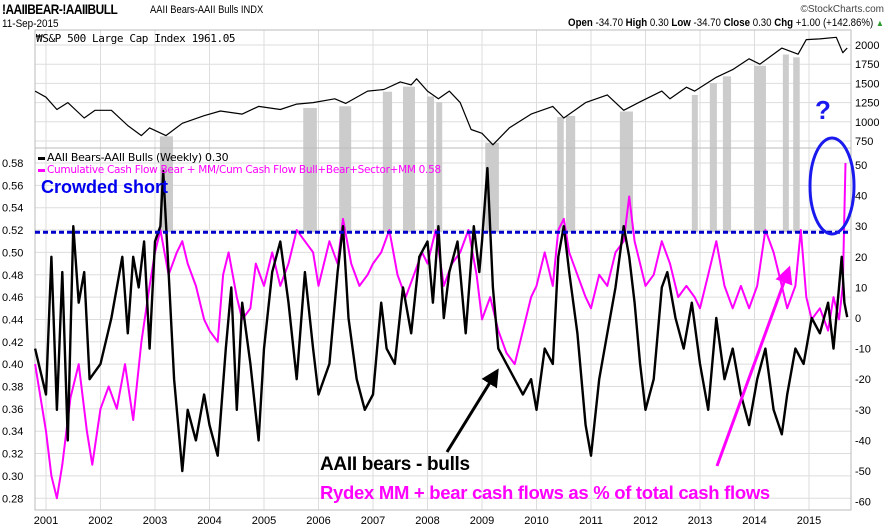 This screenshot has width=890, height=531. Describe the element at coordinates (737, 23) in the screenshot. I see `close-label: Close` at that location.